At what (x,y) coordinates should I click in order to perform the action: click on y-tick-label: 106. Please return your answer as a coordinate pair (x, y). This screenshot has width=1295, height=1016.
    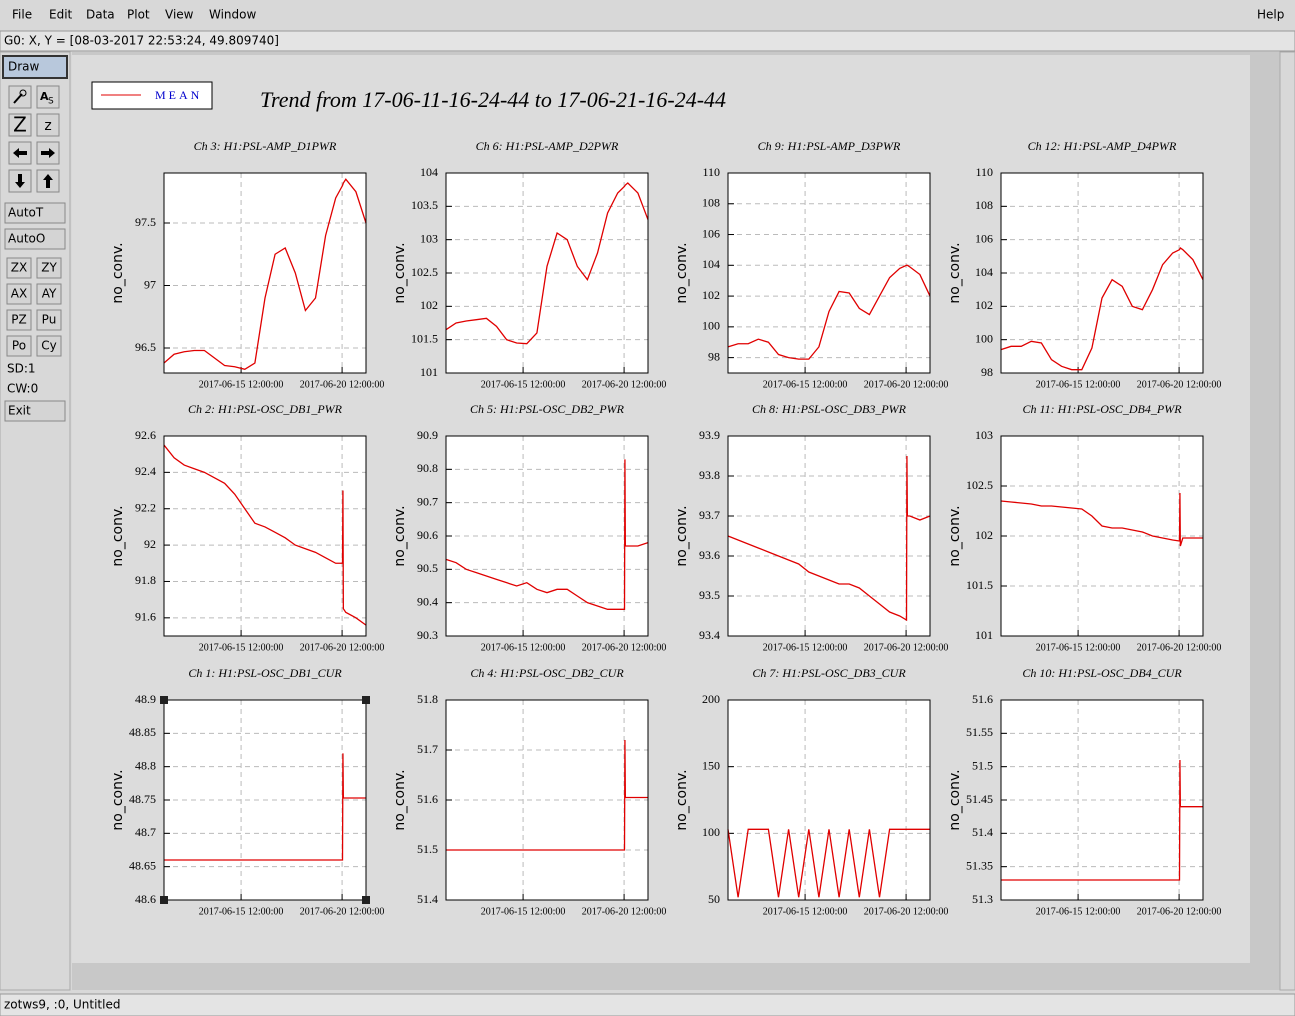
    Looking at the image, I should click on (711, 233).